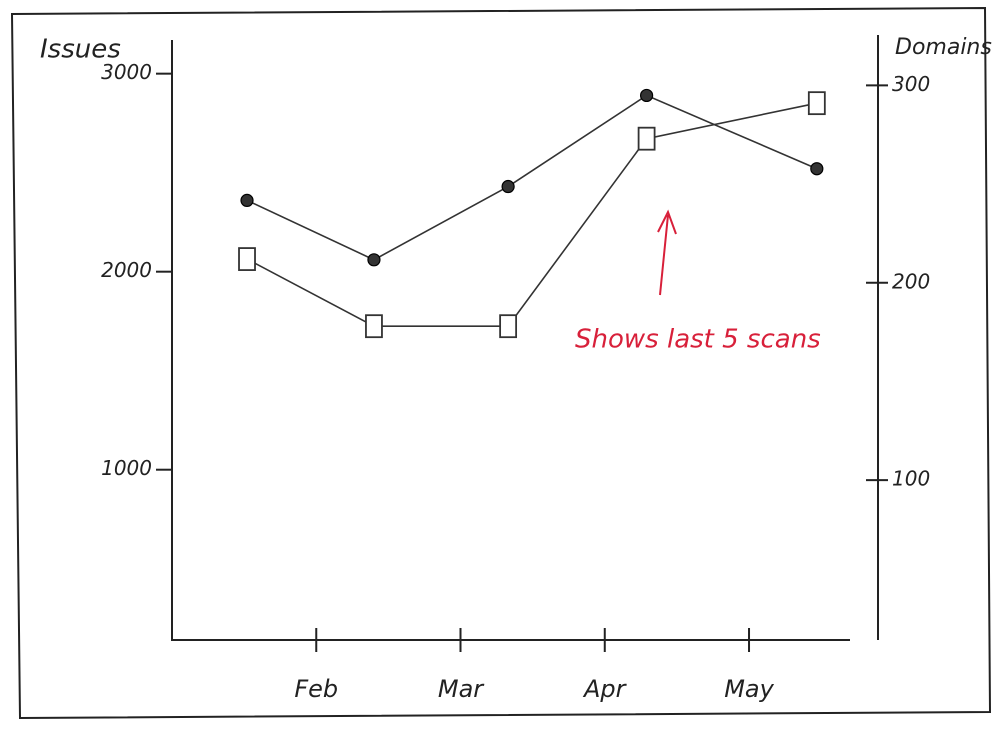 This screenshot has height=740, width=1000. Describe the element at coordinates (911, 479) in the screenshot. I see `y2-tick-label: 100` at that location.